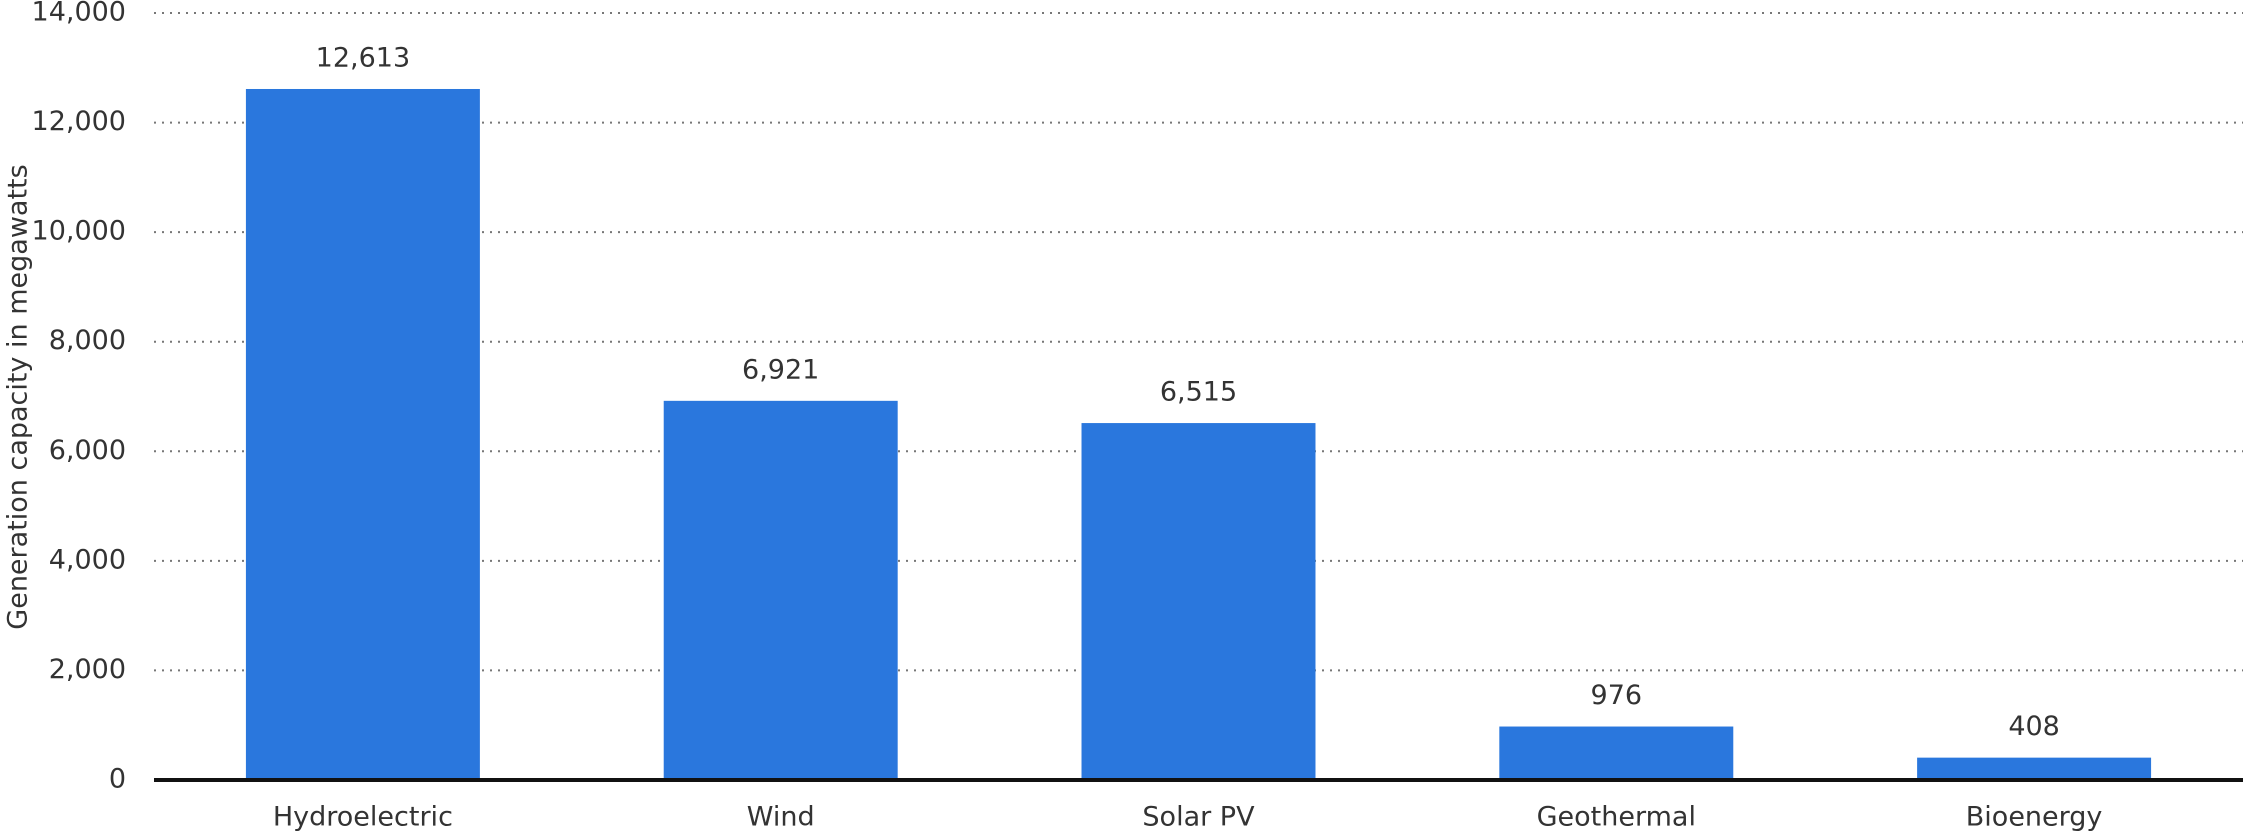  Describe the element at coordinates (79, 14) in the screenshot. I see `y-tick-label: 14,000` at that location.